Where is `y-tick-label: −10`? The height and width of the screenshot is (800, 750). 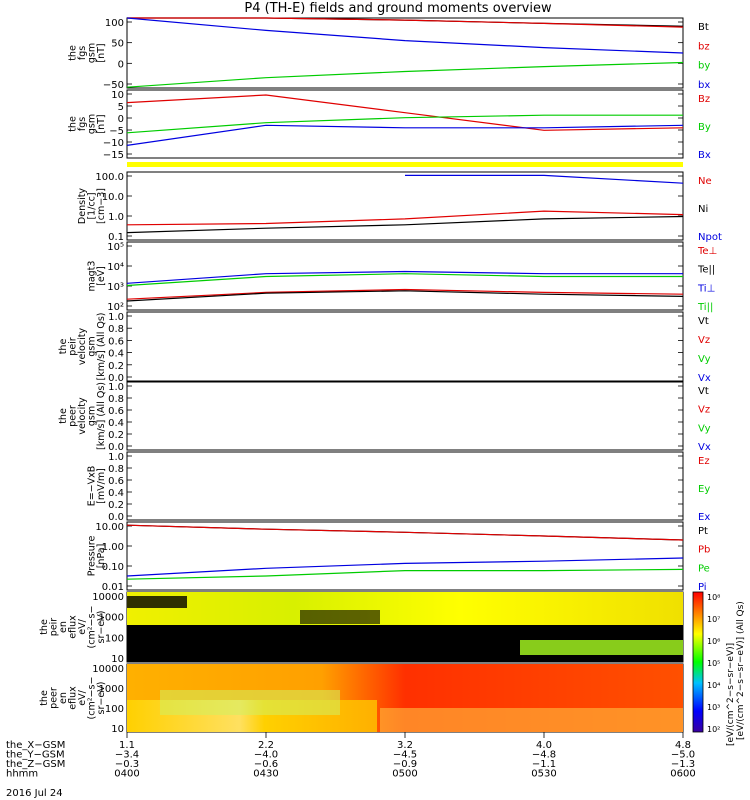
y-tick-label: −10 is located at coordinates (113, 143).